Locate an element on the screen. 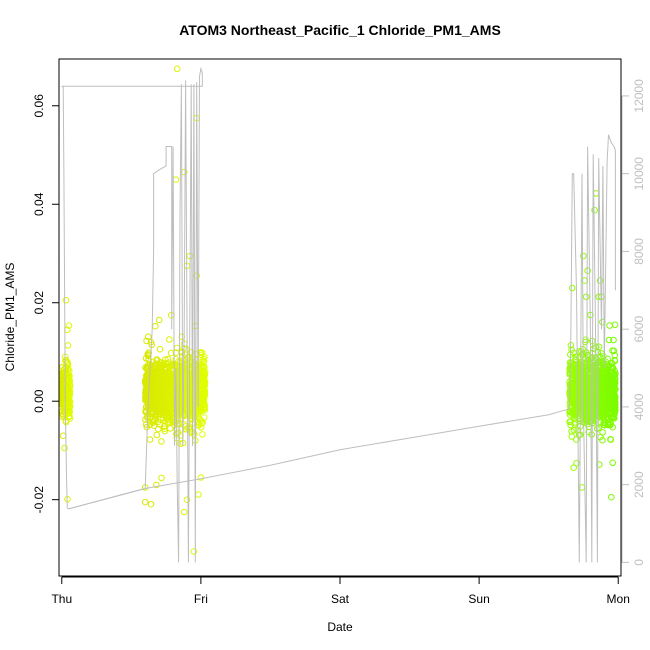  y-tick-label: 0.02 is located at coordinates (39, 303).